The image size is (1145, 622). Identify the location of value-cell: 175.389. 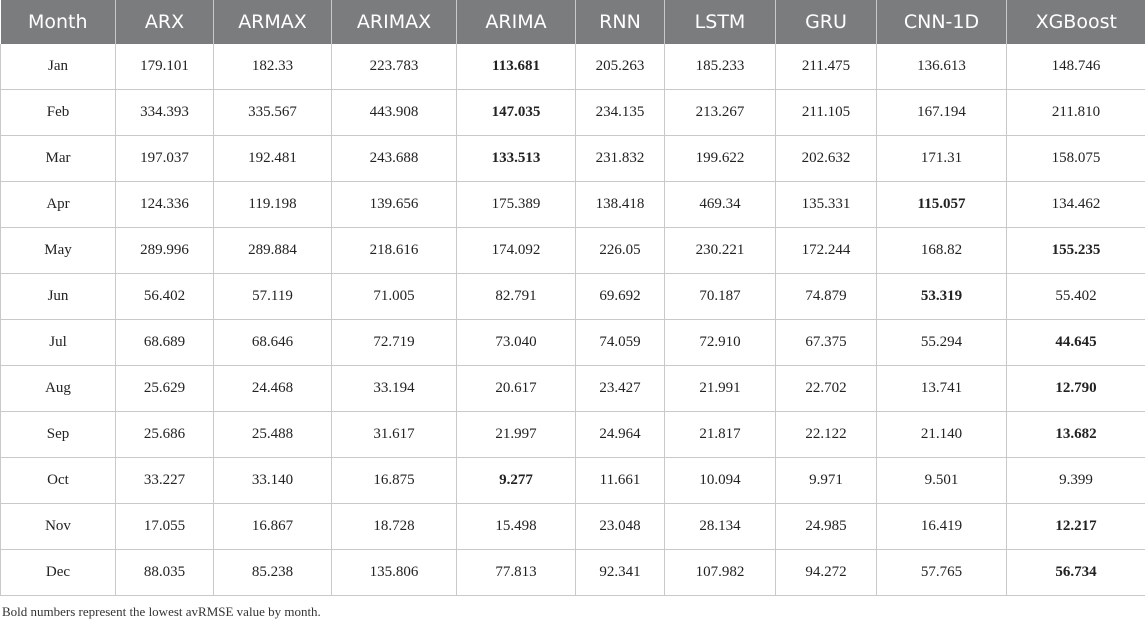
(516, 204).